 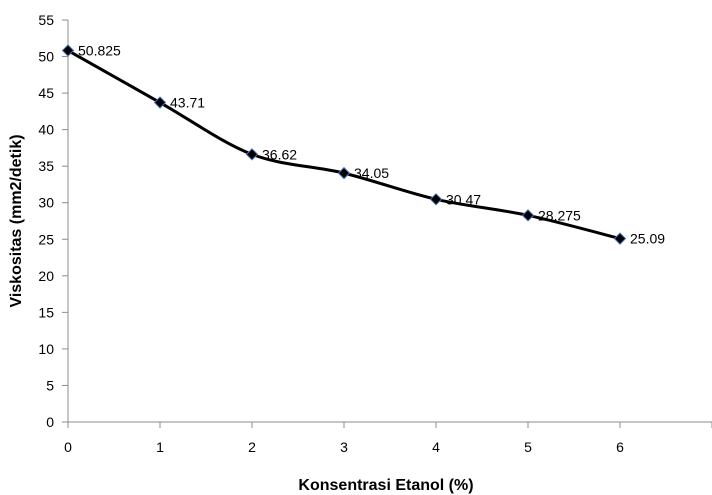 What do you see at coordinates (279, 154) in the screenshot?
I see `data-label: 36.62` at bounding box center [279, 154].